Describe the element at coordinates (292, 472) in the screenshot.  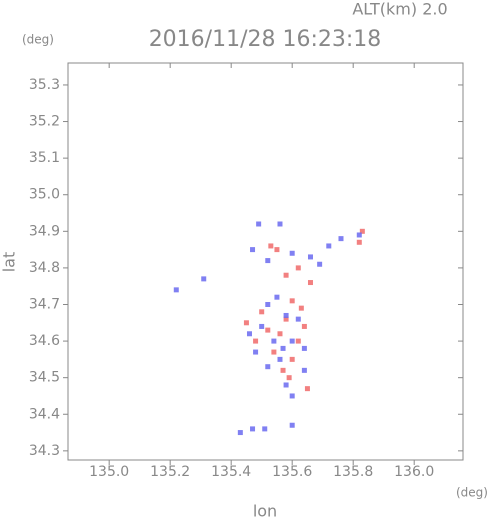
I see `x-tick-label: 135.6` at that location.